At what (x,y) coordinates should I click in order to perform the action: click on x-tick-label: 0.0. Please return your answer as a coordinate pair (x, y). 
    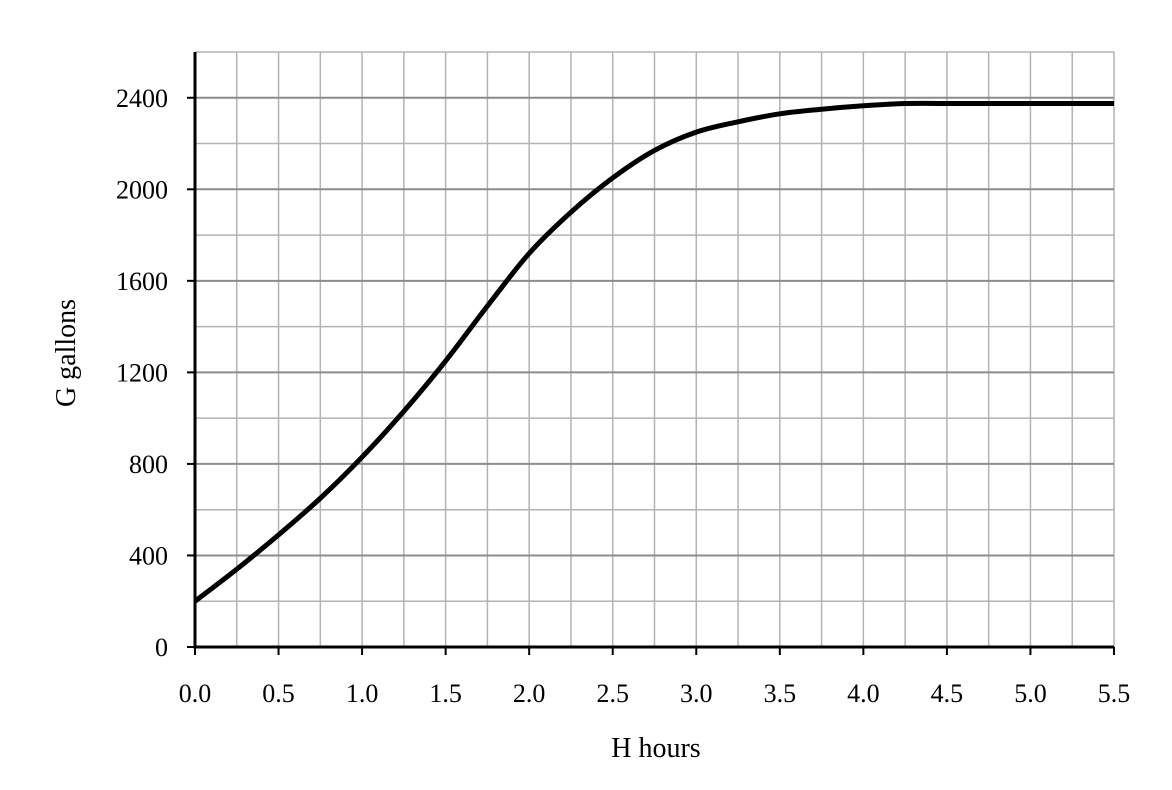
    Looking at the image, I should click on (195, 693).